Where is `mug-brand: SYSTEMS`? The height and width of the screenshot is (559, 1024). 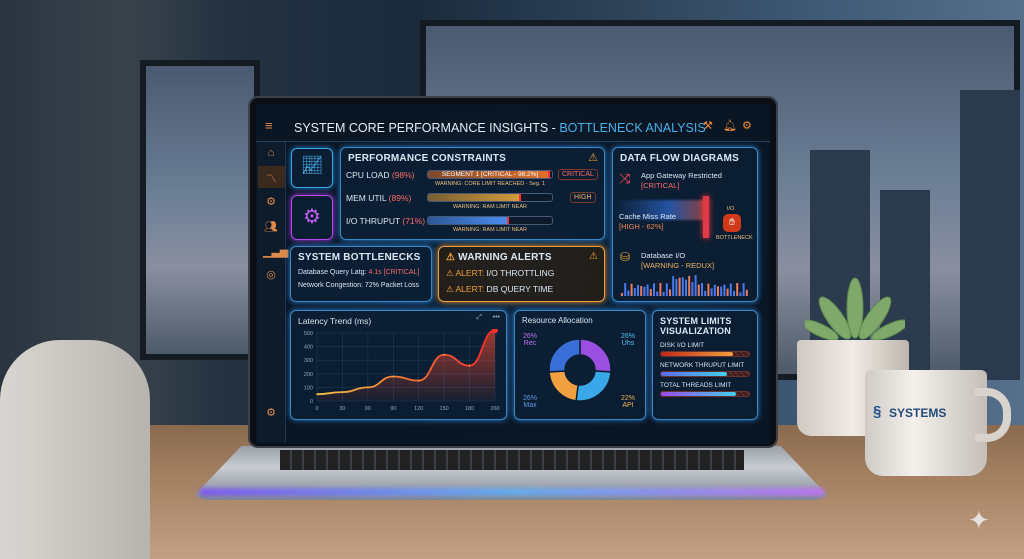 mug-brand: SYSTEMS is located at coordinates (918, 413).